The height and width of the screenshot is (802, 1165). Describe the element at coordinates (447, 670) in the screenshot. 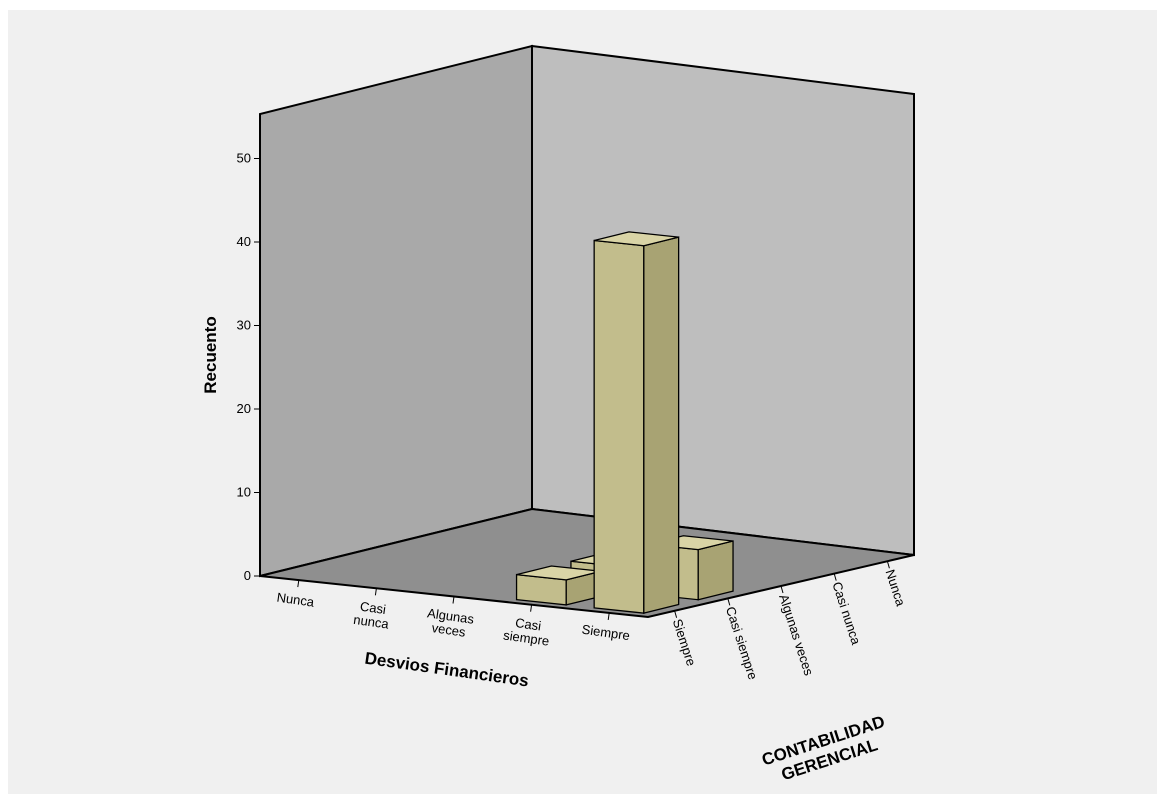

I see `x-axis-title: Desvios Financieros` at that location.